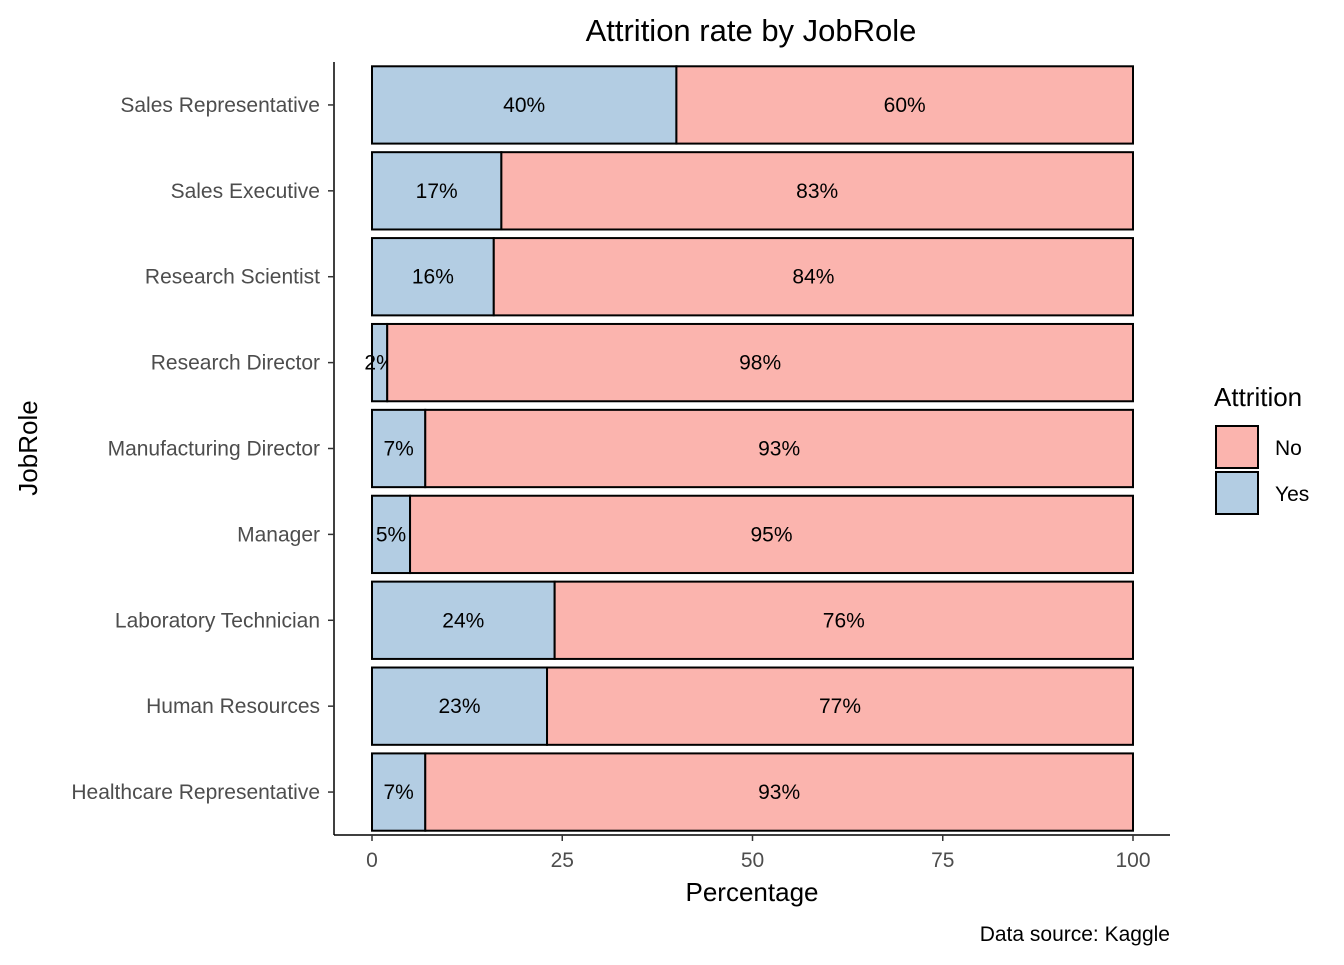  What do you see at coordinates (195, 792) in the screenshot?
I see `y-tick-label: Healthcare Representative` at bounding box center [195, 792].